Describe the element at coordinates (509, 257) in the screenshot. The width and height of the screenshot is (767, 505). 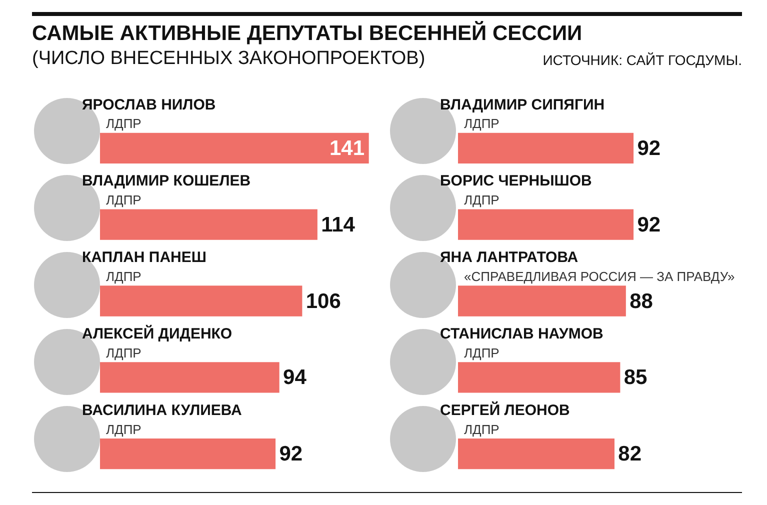
I see `y-tick-label: ЯНА ЛАНТРАТОВА` at that location.